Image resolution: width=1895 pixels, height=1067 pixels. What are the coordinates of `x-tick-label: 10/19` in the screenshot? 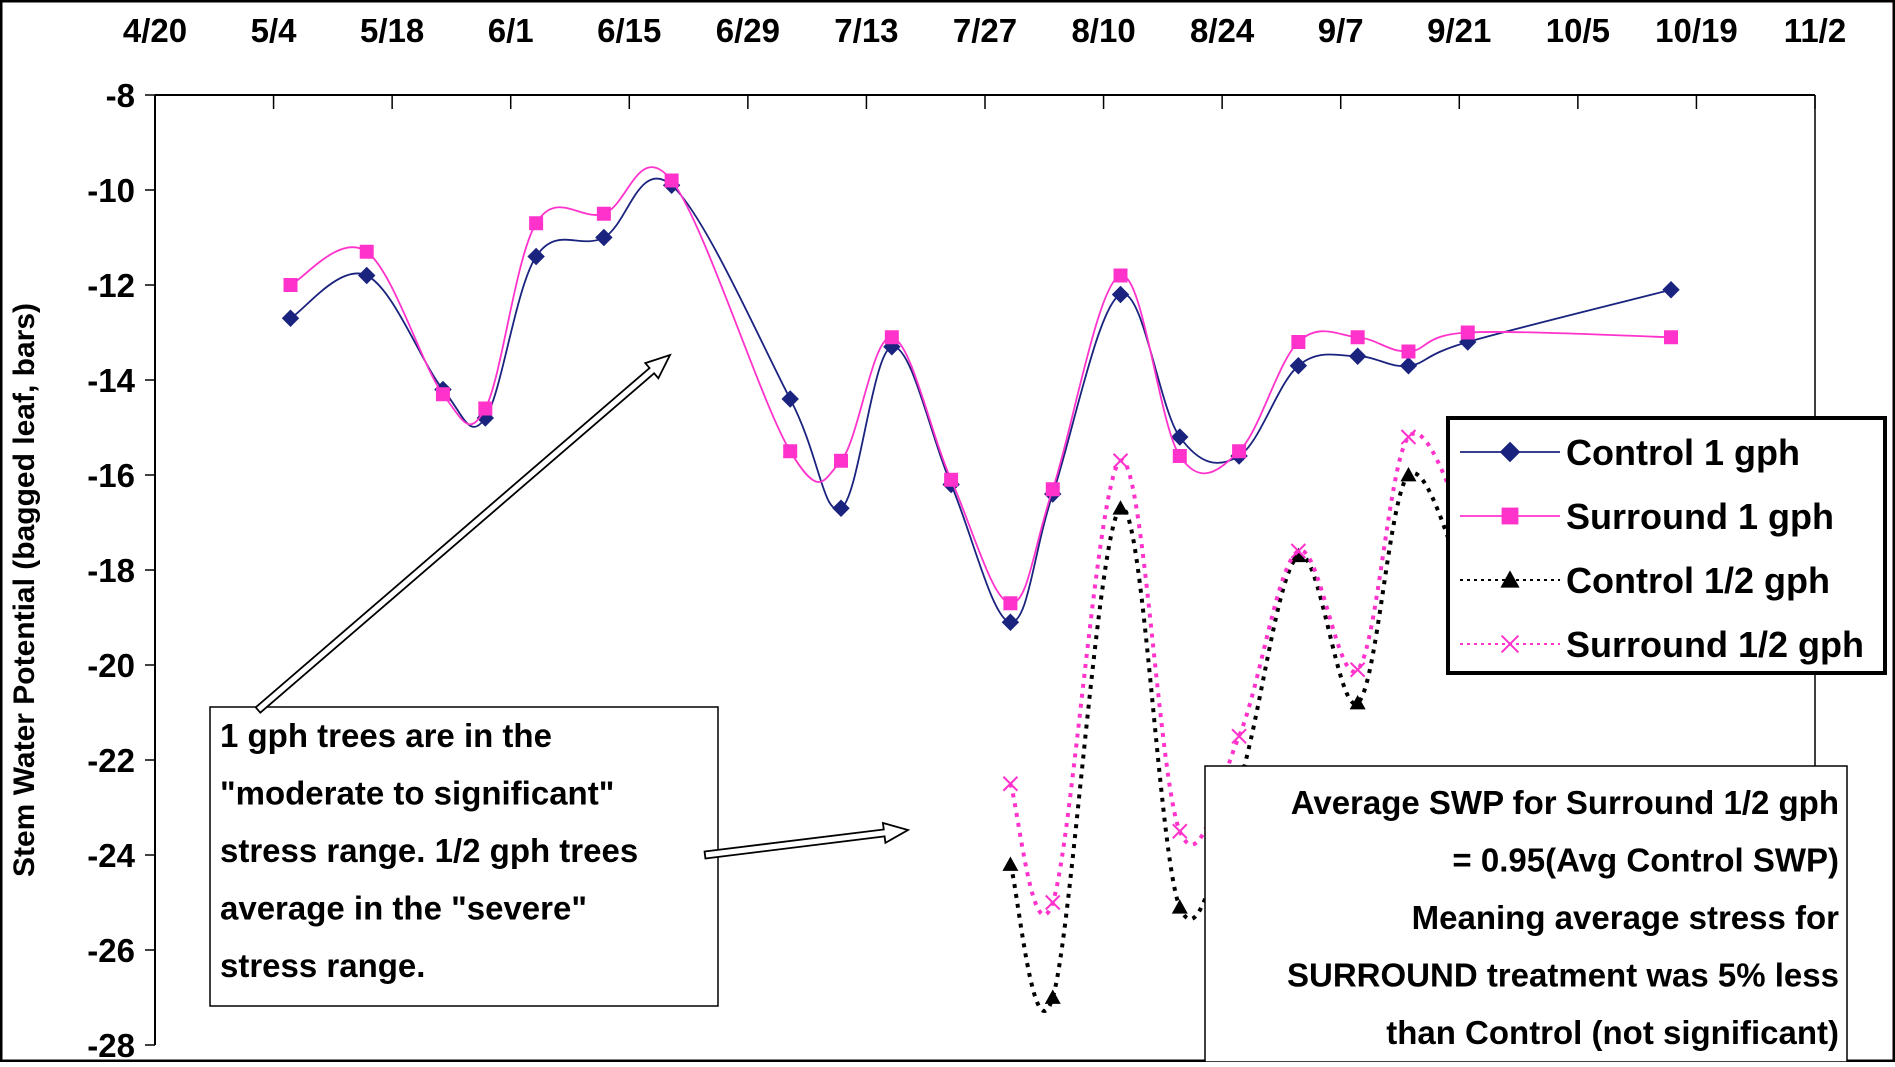 It's located at (1696, 30).